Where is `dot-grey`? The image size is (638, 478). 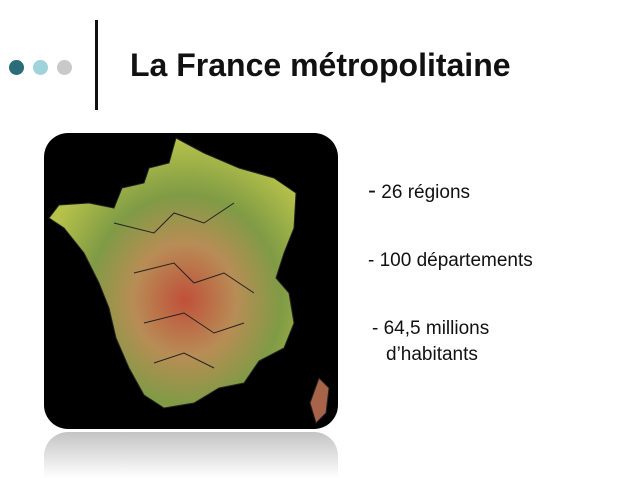
dot-grey is located at coordinates (64, 67).